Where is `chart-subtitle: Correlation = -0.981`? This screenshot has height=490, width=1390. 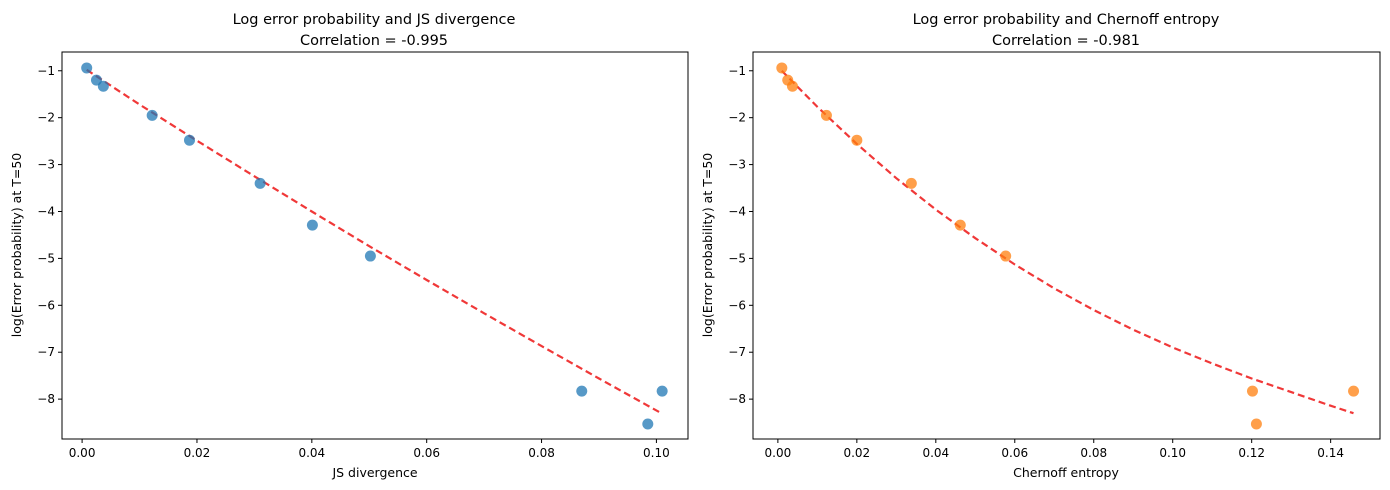 chart-subtitle: Correlation = -0.981 is located at coordinates (1066, 41).